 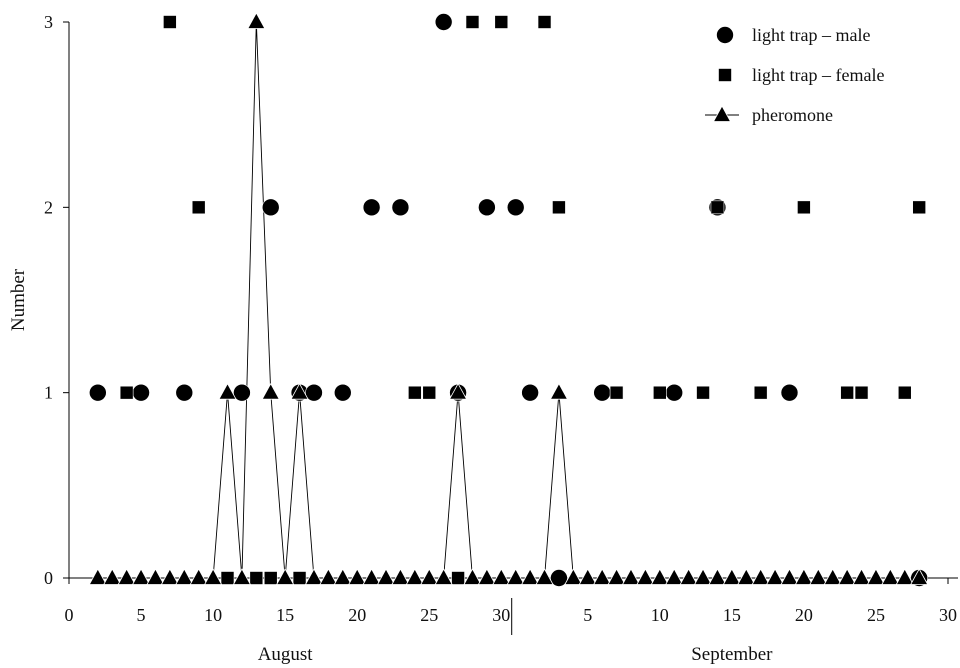 What do you see at coordinates (725, 75) in the screenshot?
I see `legend-female-marker` at bounding box center [725, 75].